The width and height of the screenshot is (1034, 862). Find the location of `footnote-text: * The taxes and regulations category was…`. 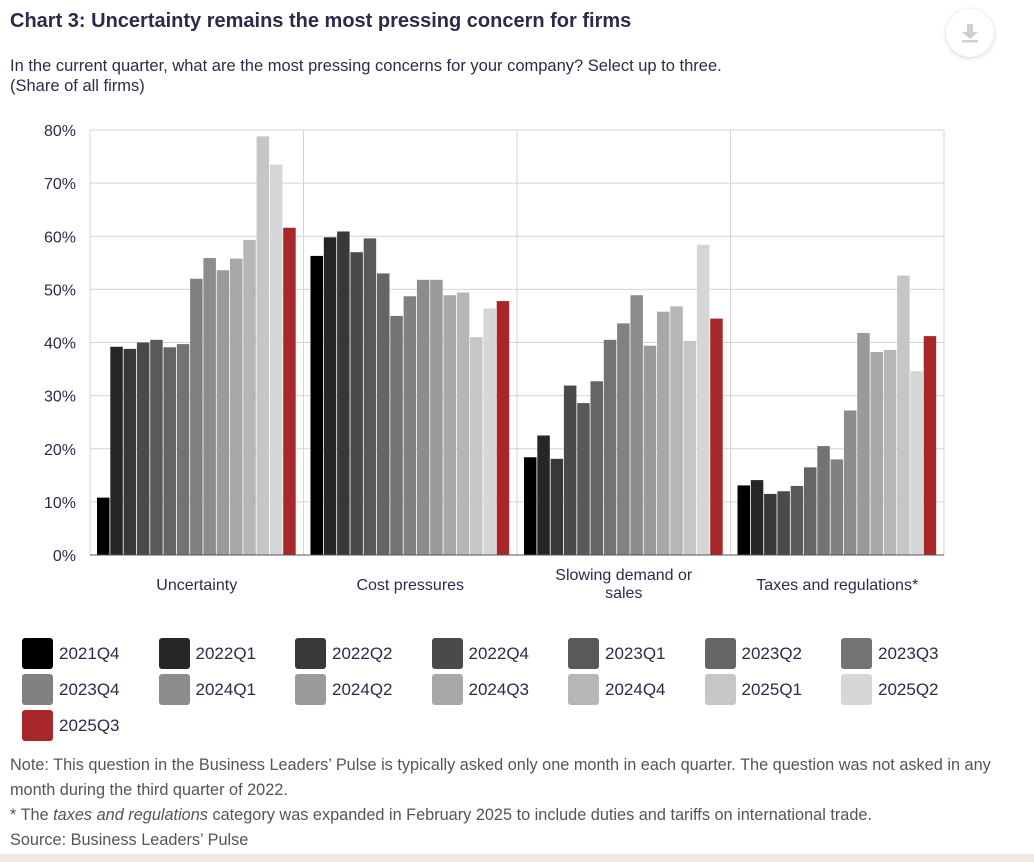

footnote-text: * The taxes and regulations category was… is located at coordinates (441, 815).